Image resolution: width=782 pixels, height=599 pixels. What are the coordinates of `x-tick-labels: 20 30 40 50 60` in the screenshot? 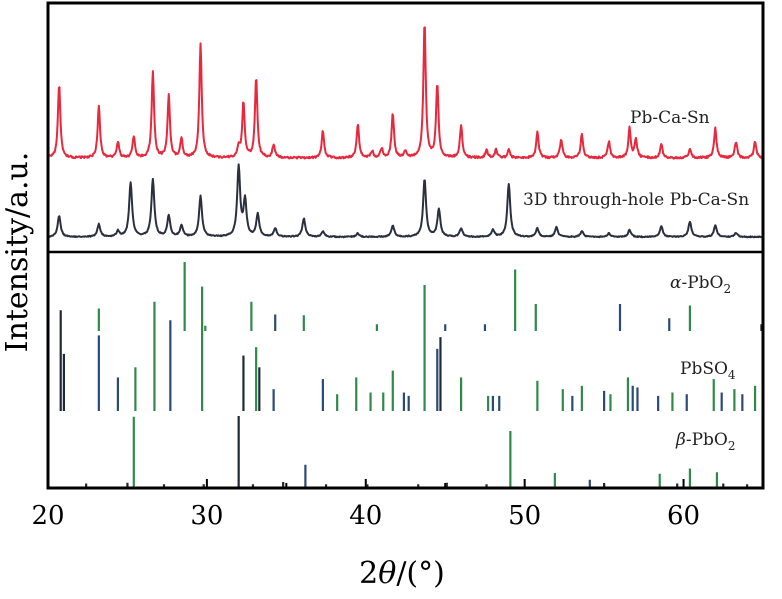 It's located at (365, 516).